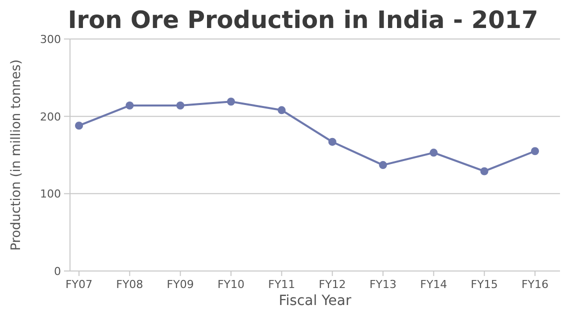 The image size is (570, 320). What do you see at coordinates (180, 284) in the screenshot?
I see `x-tick-label: FY09` at bounding box center [180, 284].